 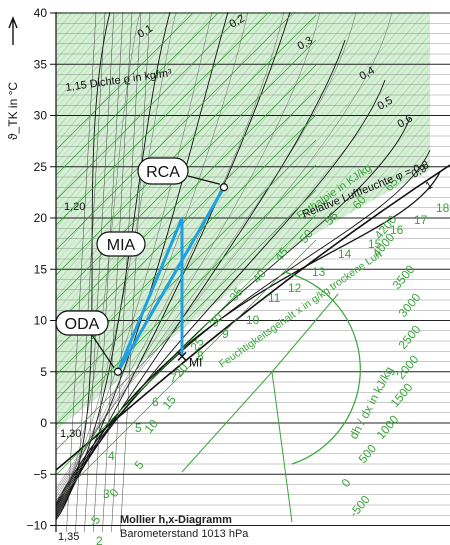 What do you see at coordinates (150, 295) in the screenshot?
I see `process-line-mix` at bounding box center [150, 295].